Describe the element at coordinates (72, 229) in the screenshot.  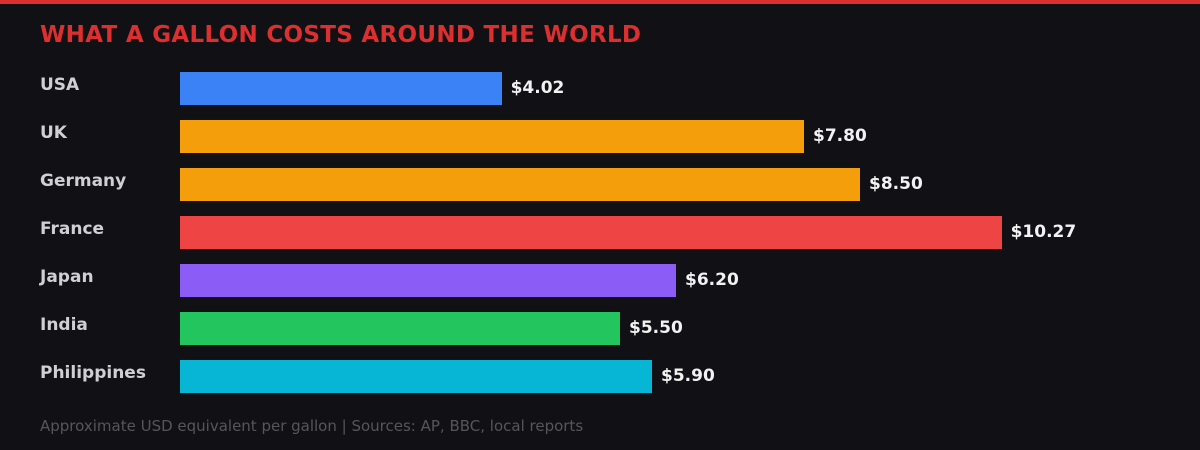
I see `country-label: France` at that location.